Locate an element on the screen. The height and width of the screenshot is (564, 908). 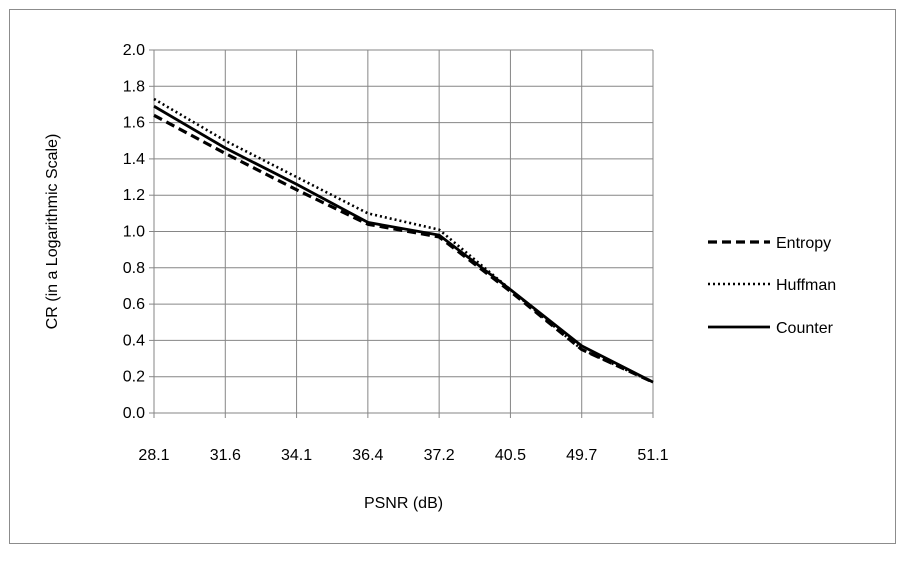
legend-label-entropy: Entropy is located at coordinates (803, 243).